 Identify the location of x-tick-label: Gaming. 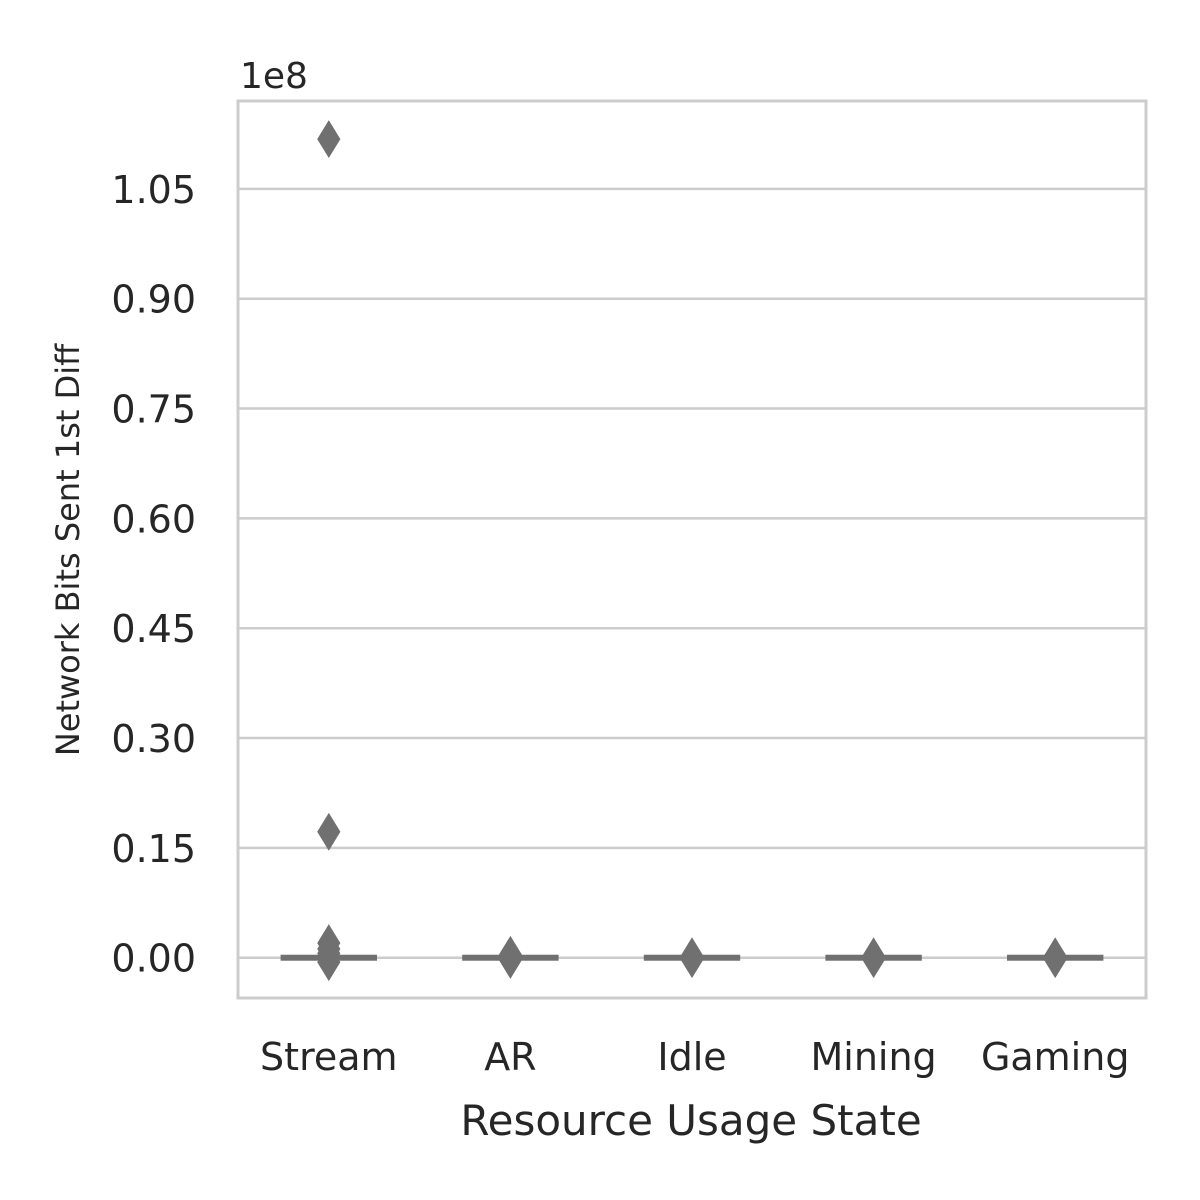
(1055, 1057).